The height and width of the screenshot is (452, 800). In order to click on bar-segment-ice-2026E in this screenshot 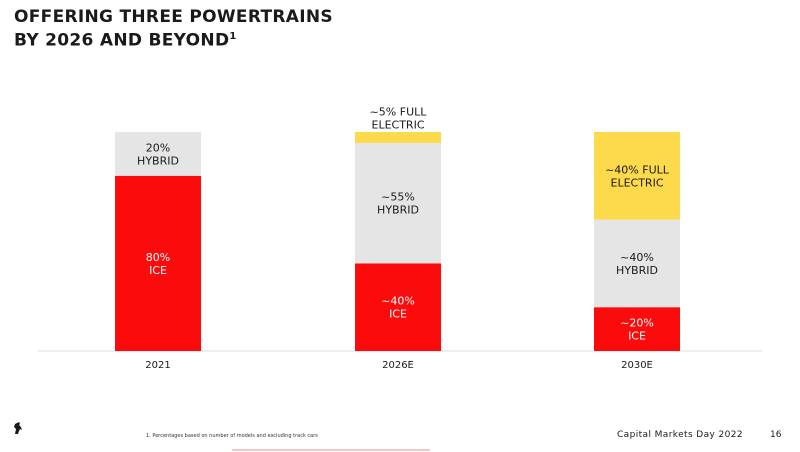, I will do `click(398, 307)`.